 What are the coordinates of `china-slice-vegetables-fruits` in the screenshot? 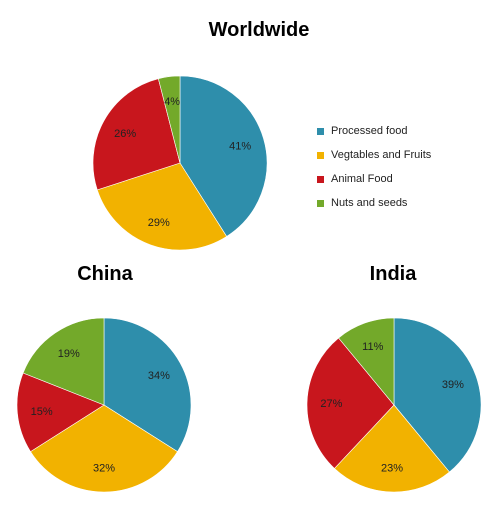 It's located at (104, 448).